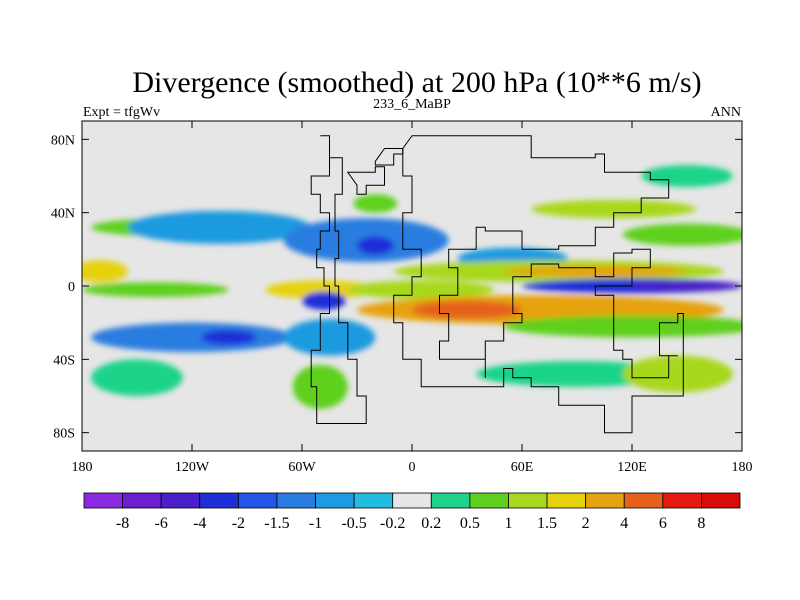 The height and width of the screenshot is (600, 800). I want to click on colorbar-label-8: 0.2, so click(431, 523).